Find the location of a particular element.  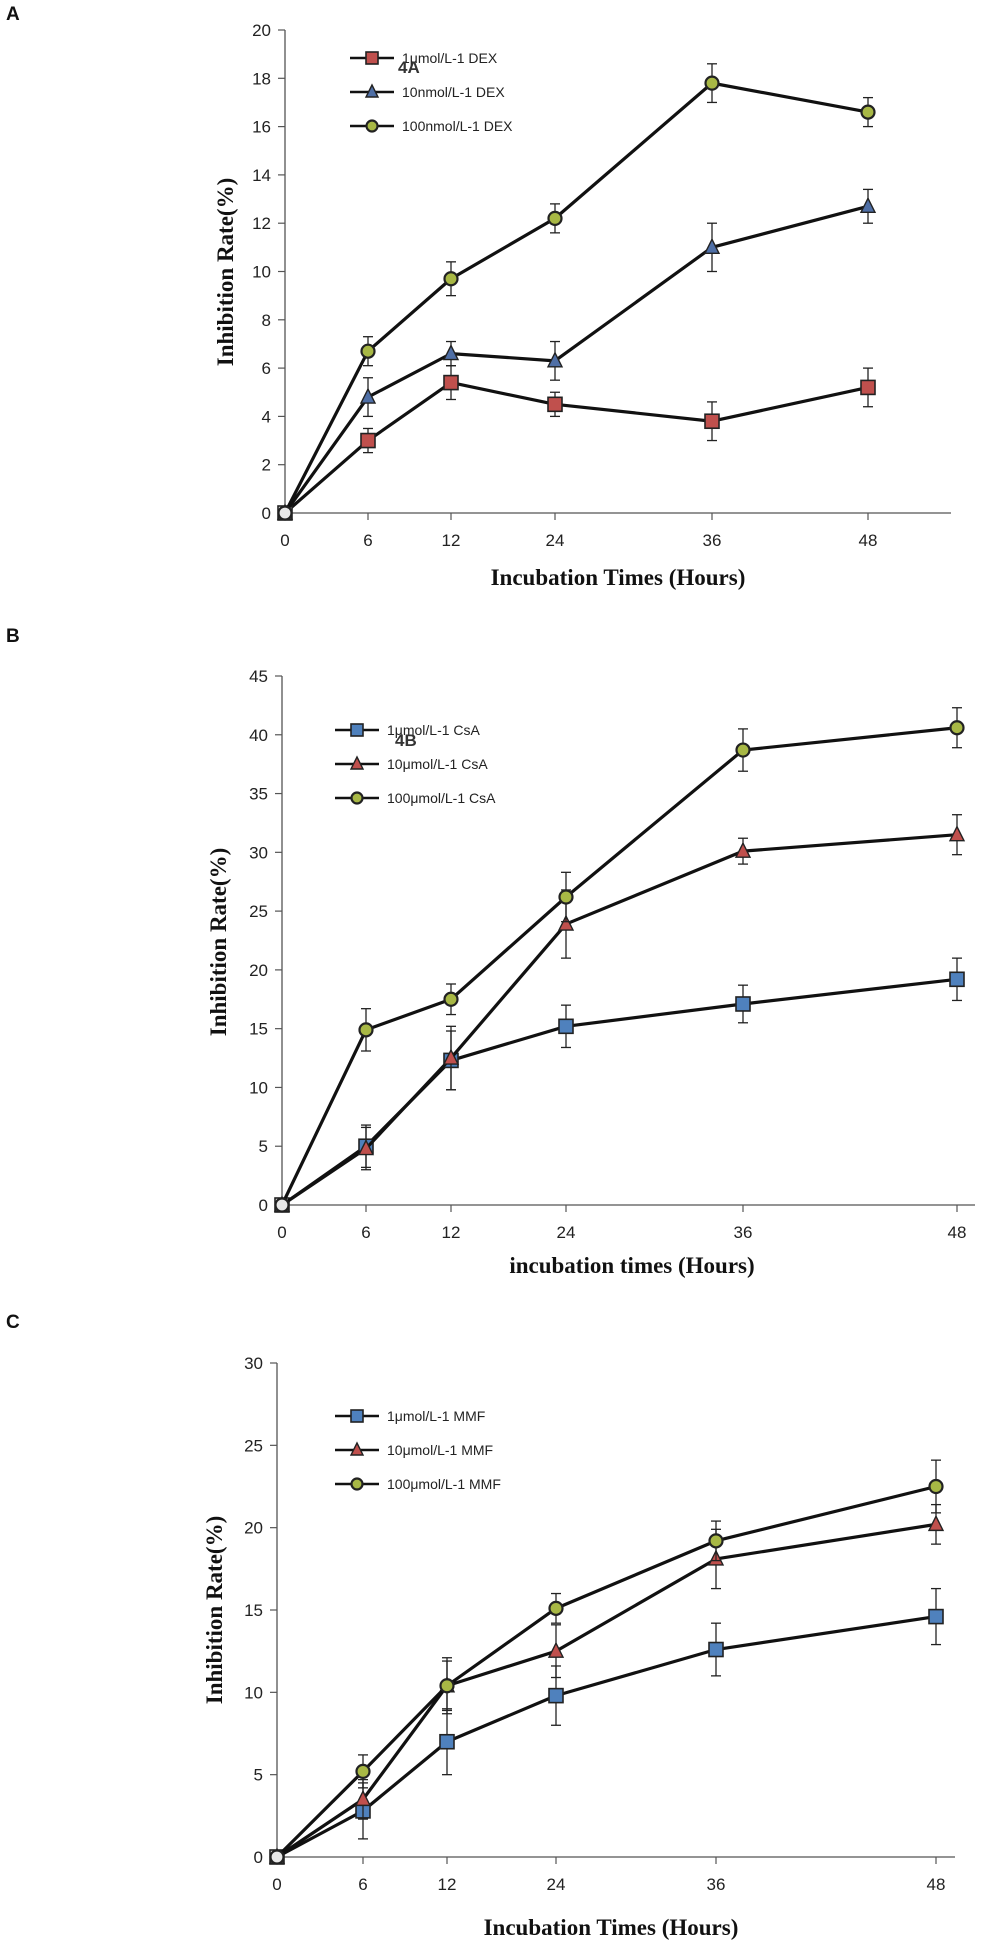

x-axis-title-a: Incubation Times (Hours) is located at coordinates (618, 577).